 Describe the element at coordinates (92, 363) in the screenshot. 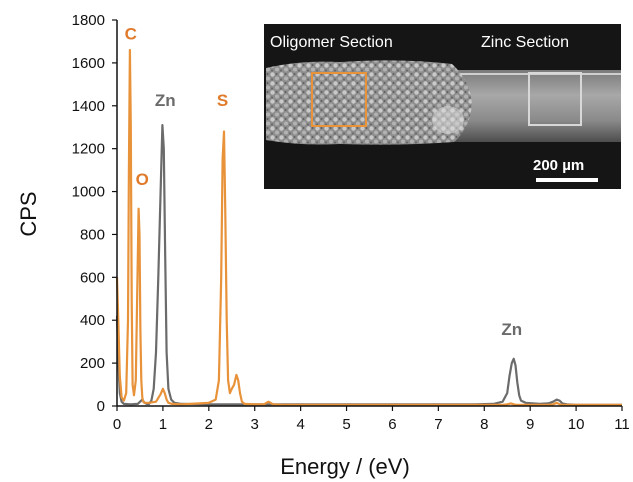

I see `y-tick-label: 200` at that location.